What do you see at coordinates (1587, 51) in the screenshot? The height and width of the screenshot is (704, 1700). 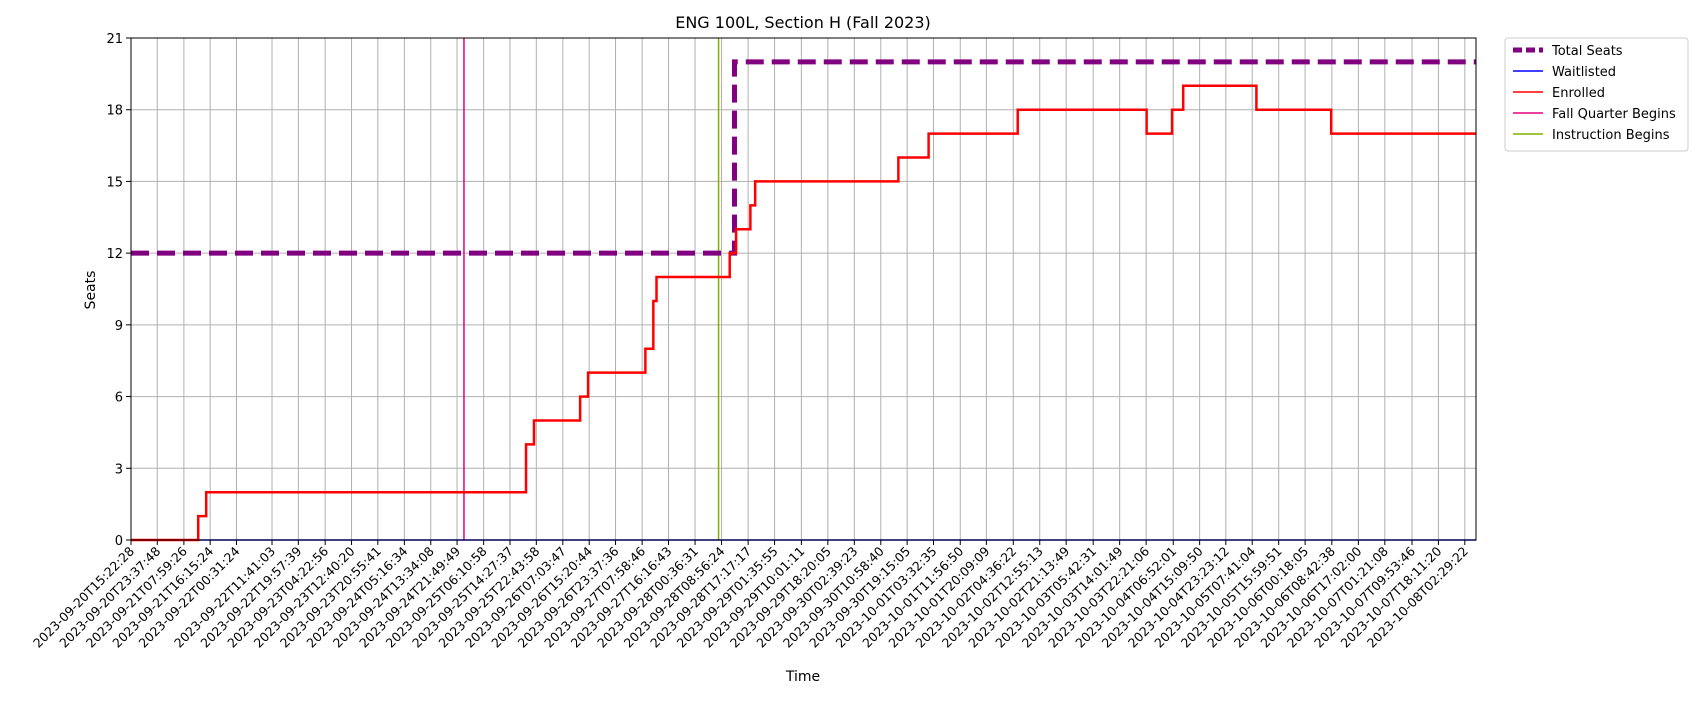 I see `legend-label: Total Seats` at bounding box center [1587, 51].